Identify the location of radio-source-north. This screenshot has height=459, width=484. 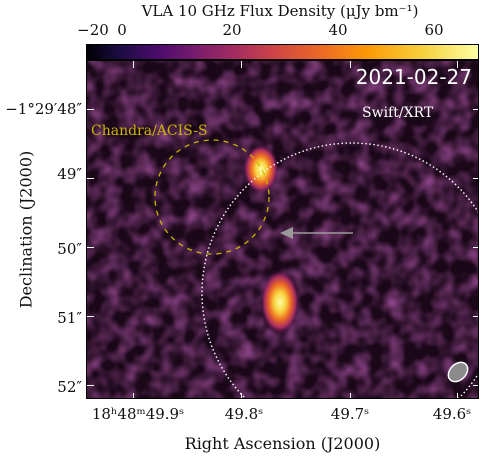
(261, 169).